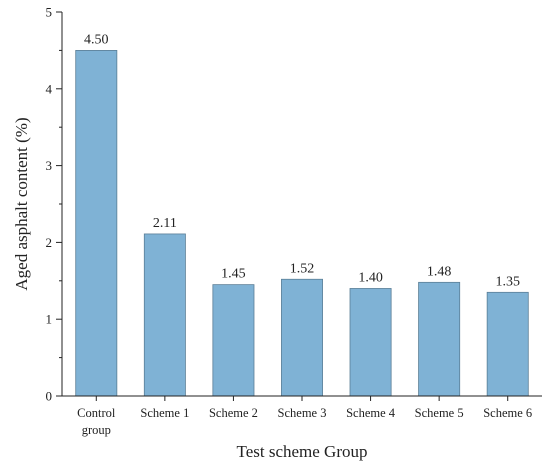 This screenshot has width=550, height=472. What do you see at coordinates (302, 451) in the screenshot?
I see `x-axis-title: Test scheme Group` at bounding box center [302, 451].